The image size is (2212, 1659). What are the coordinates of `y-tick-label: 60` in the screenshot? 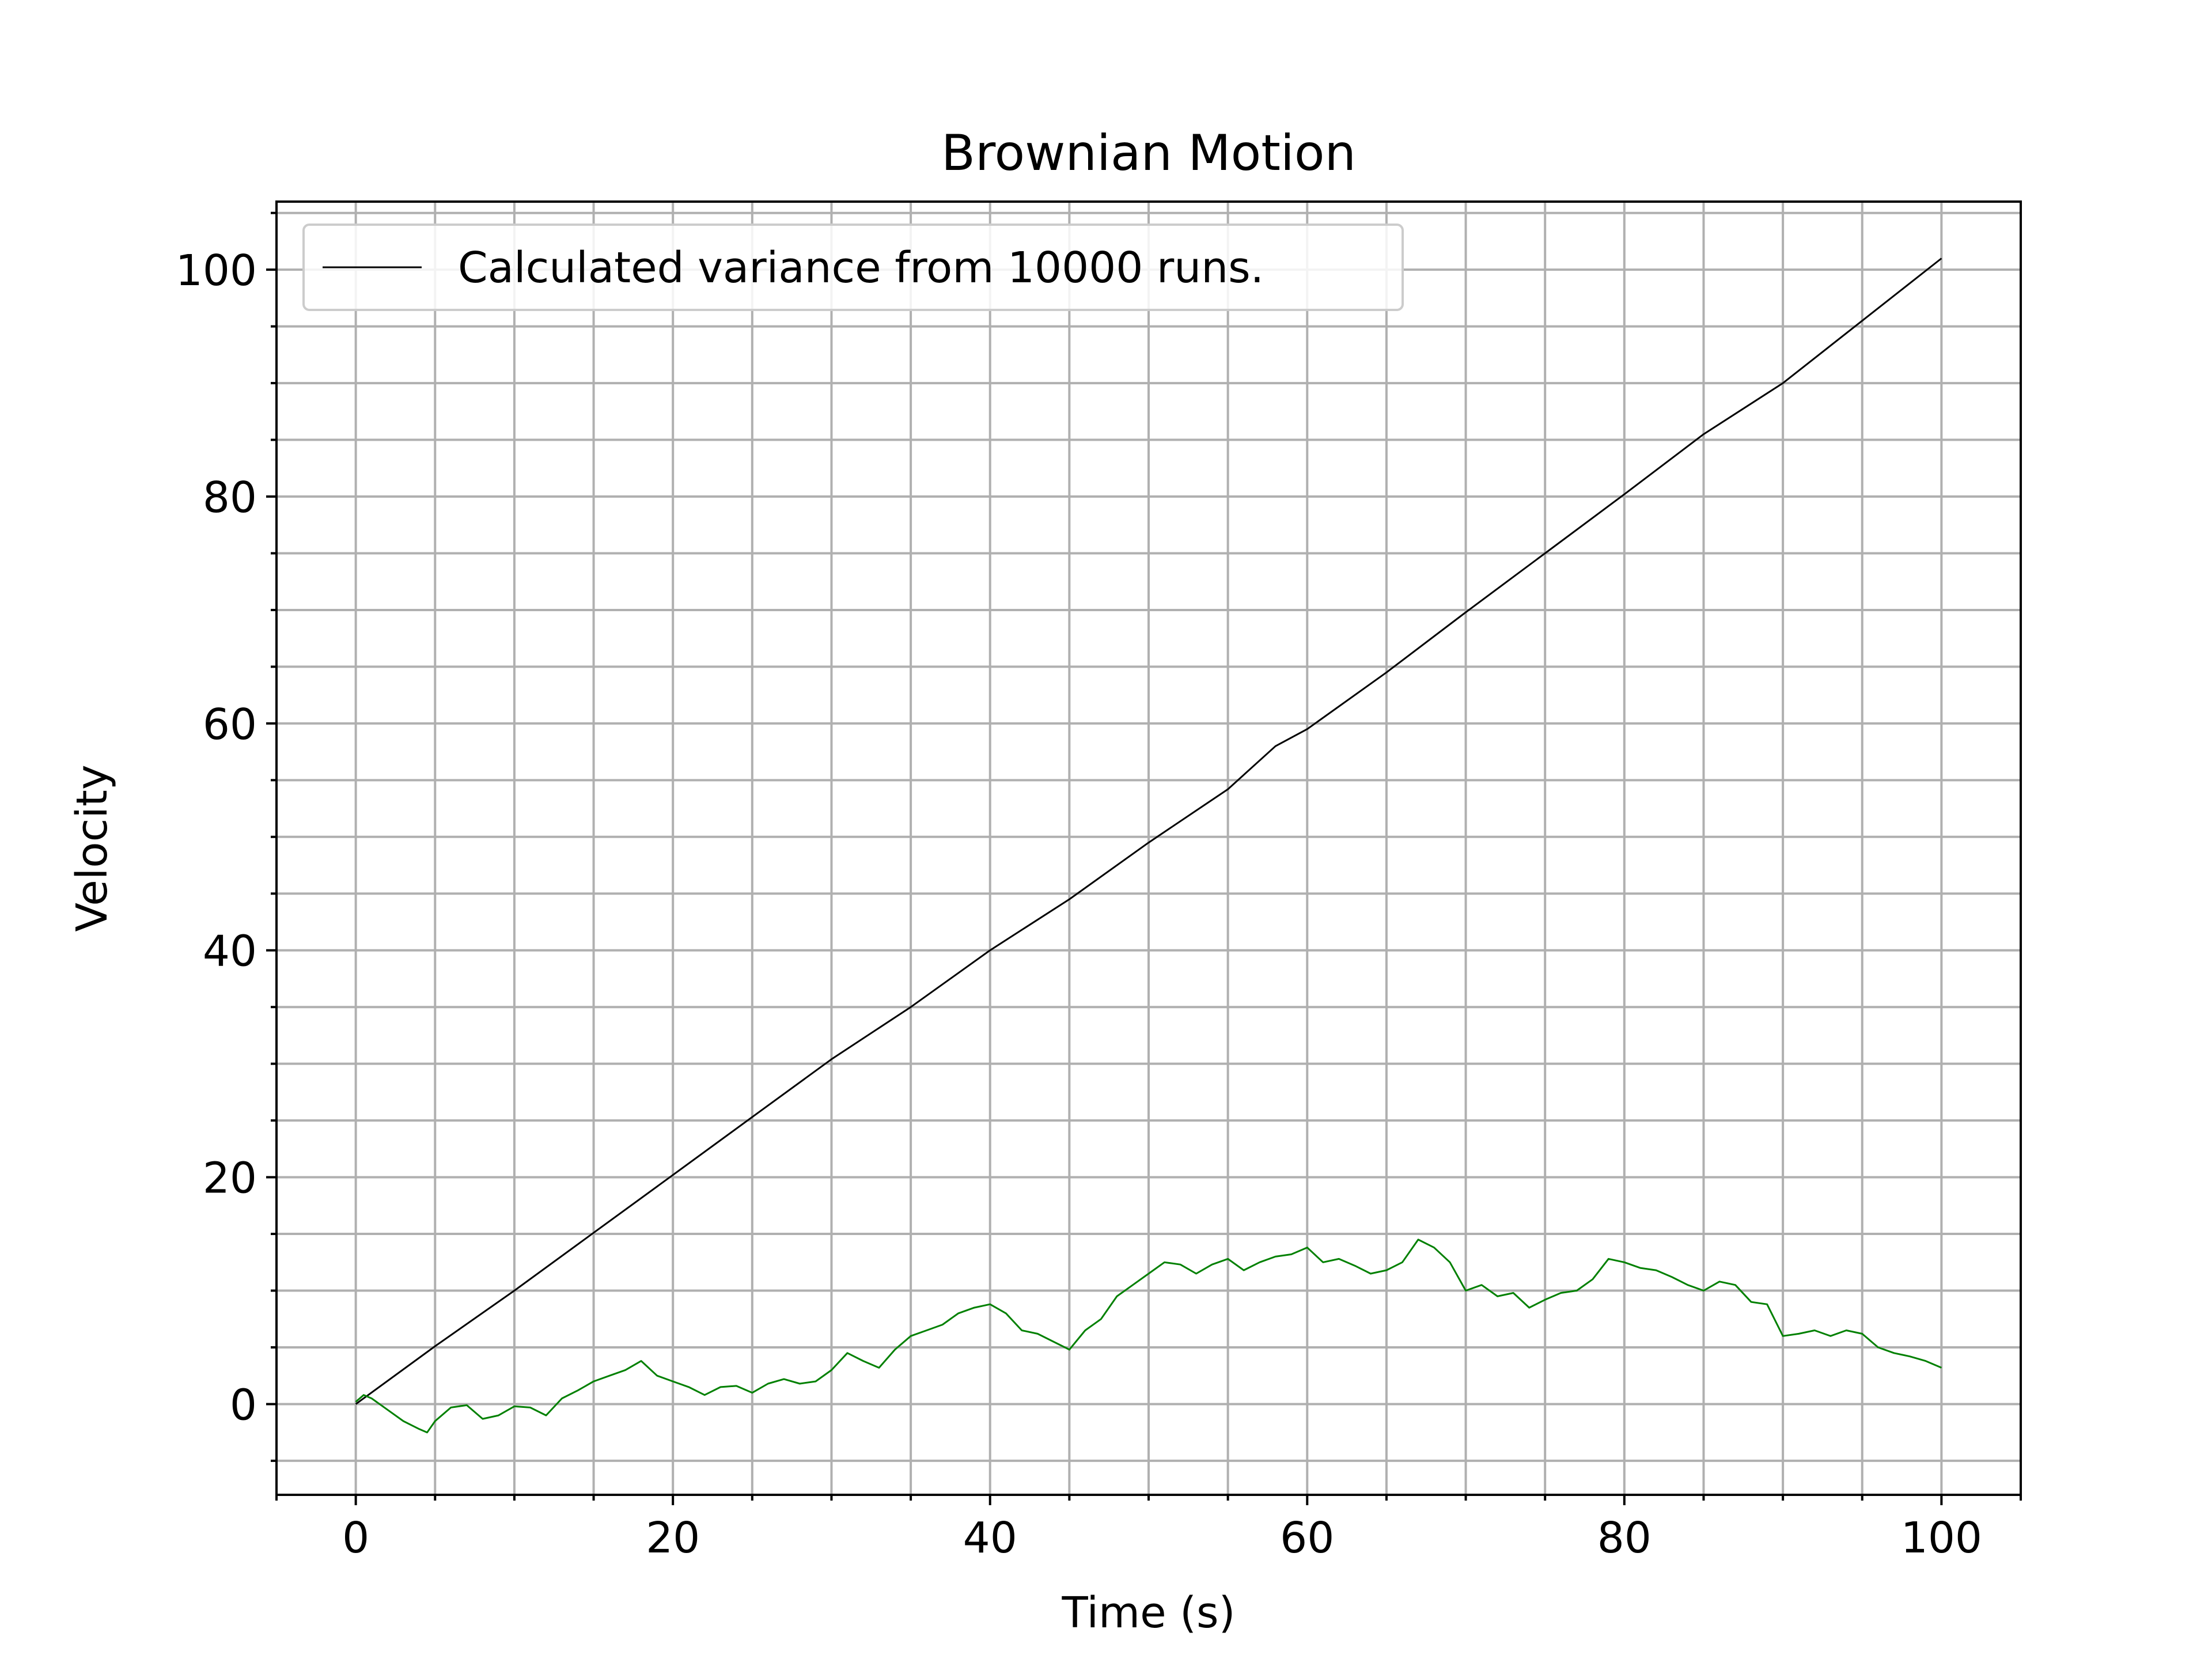 It's located at (230, 724).